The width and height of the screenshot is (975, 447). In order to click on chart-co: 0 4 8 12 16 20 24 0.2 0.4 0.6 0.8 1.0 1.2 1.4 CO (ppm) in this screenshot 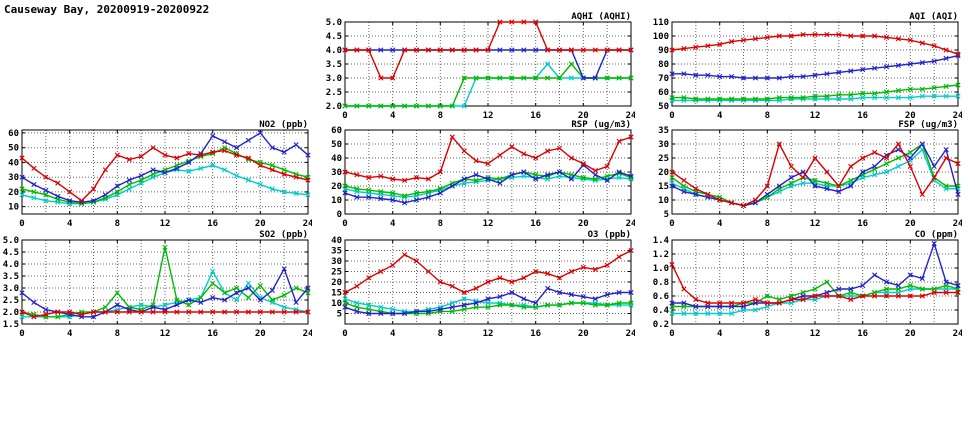, I will do `click(805, 284)`.